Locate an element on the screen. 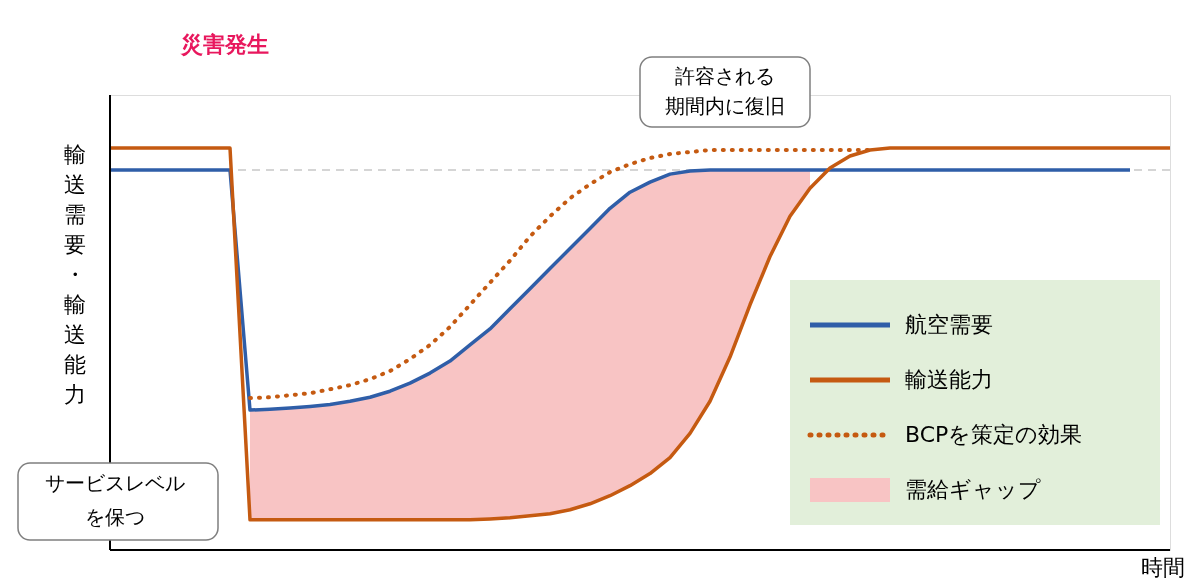  text: 災害発生 is located at coordinates (224, 44).